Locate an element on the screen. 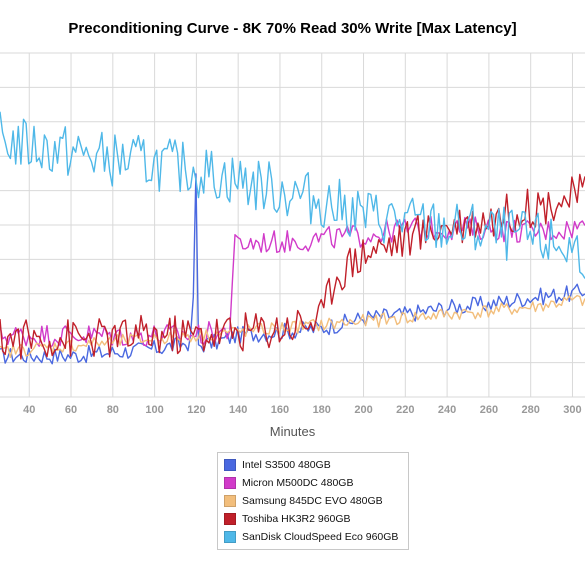  legend-label: Intel S3500 480GB is located at coordinates (286, 465).